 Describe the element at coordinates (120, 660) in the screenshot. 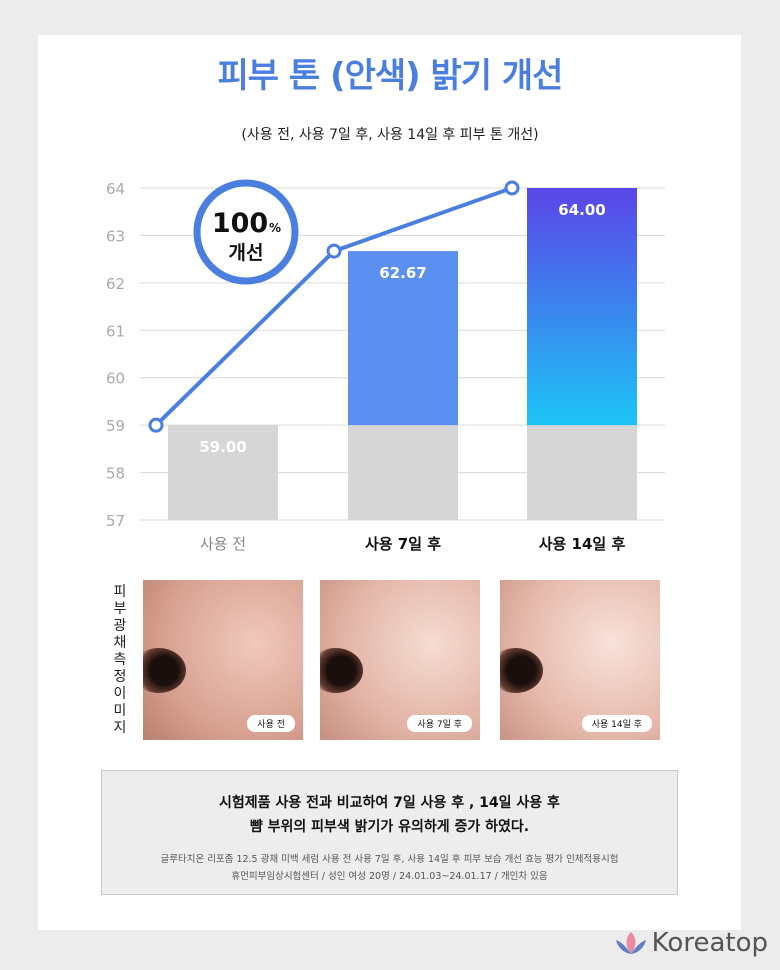

I see `photo-side-label: 피부광채측정이미지` at that location.